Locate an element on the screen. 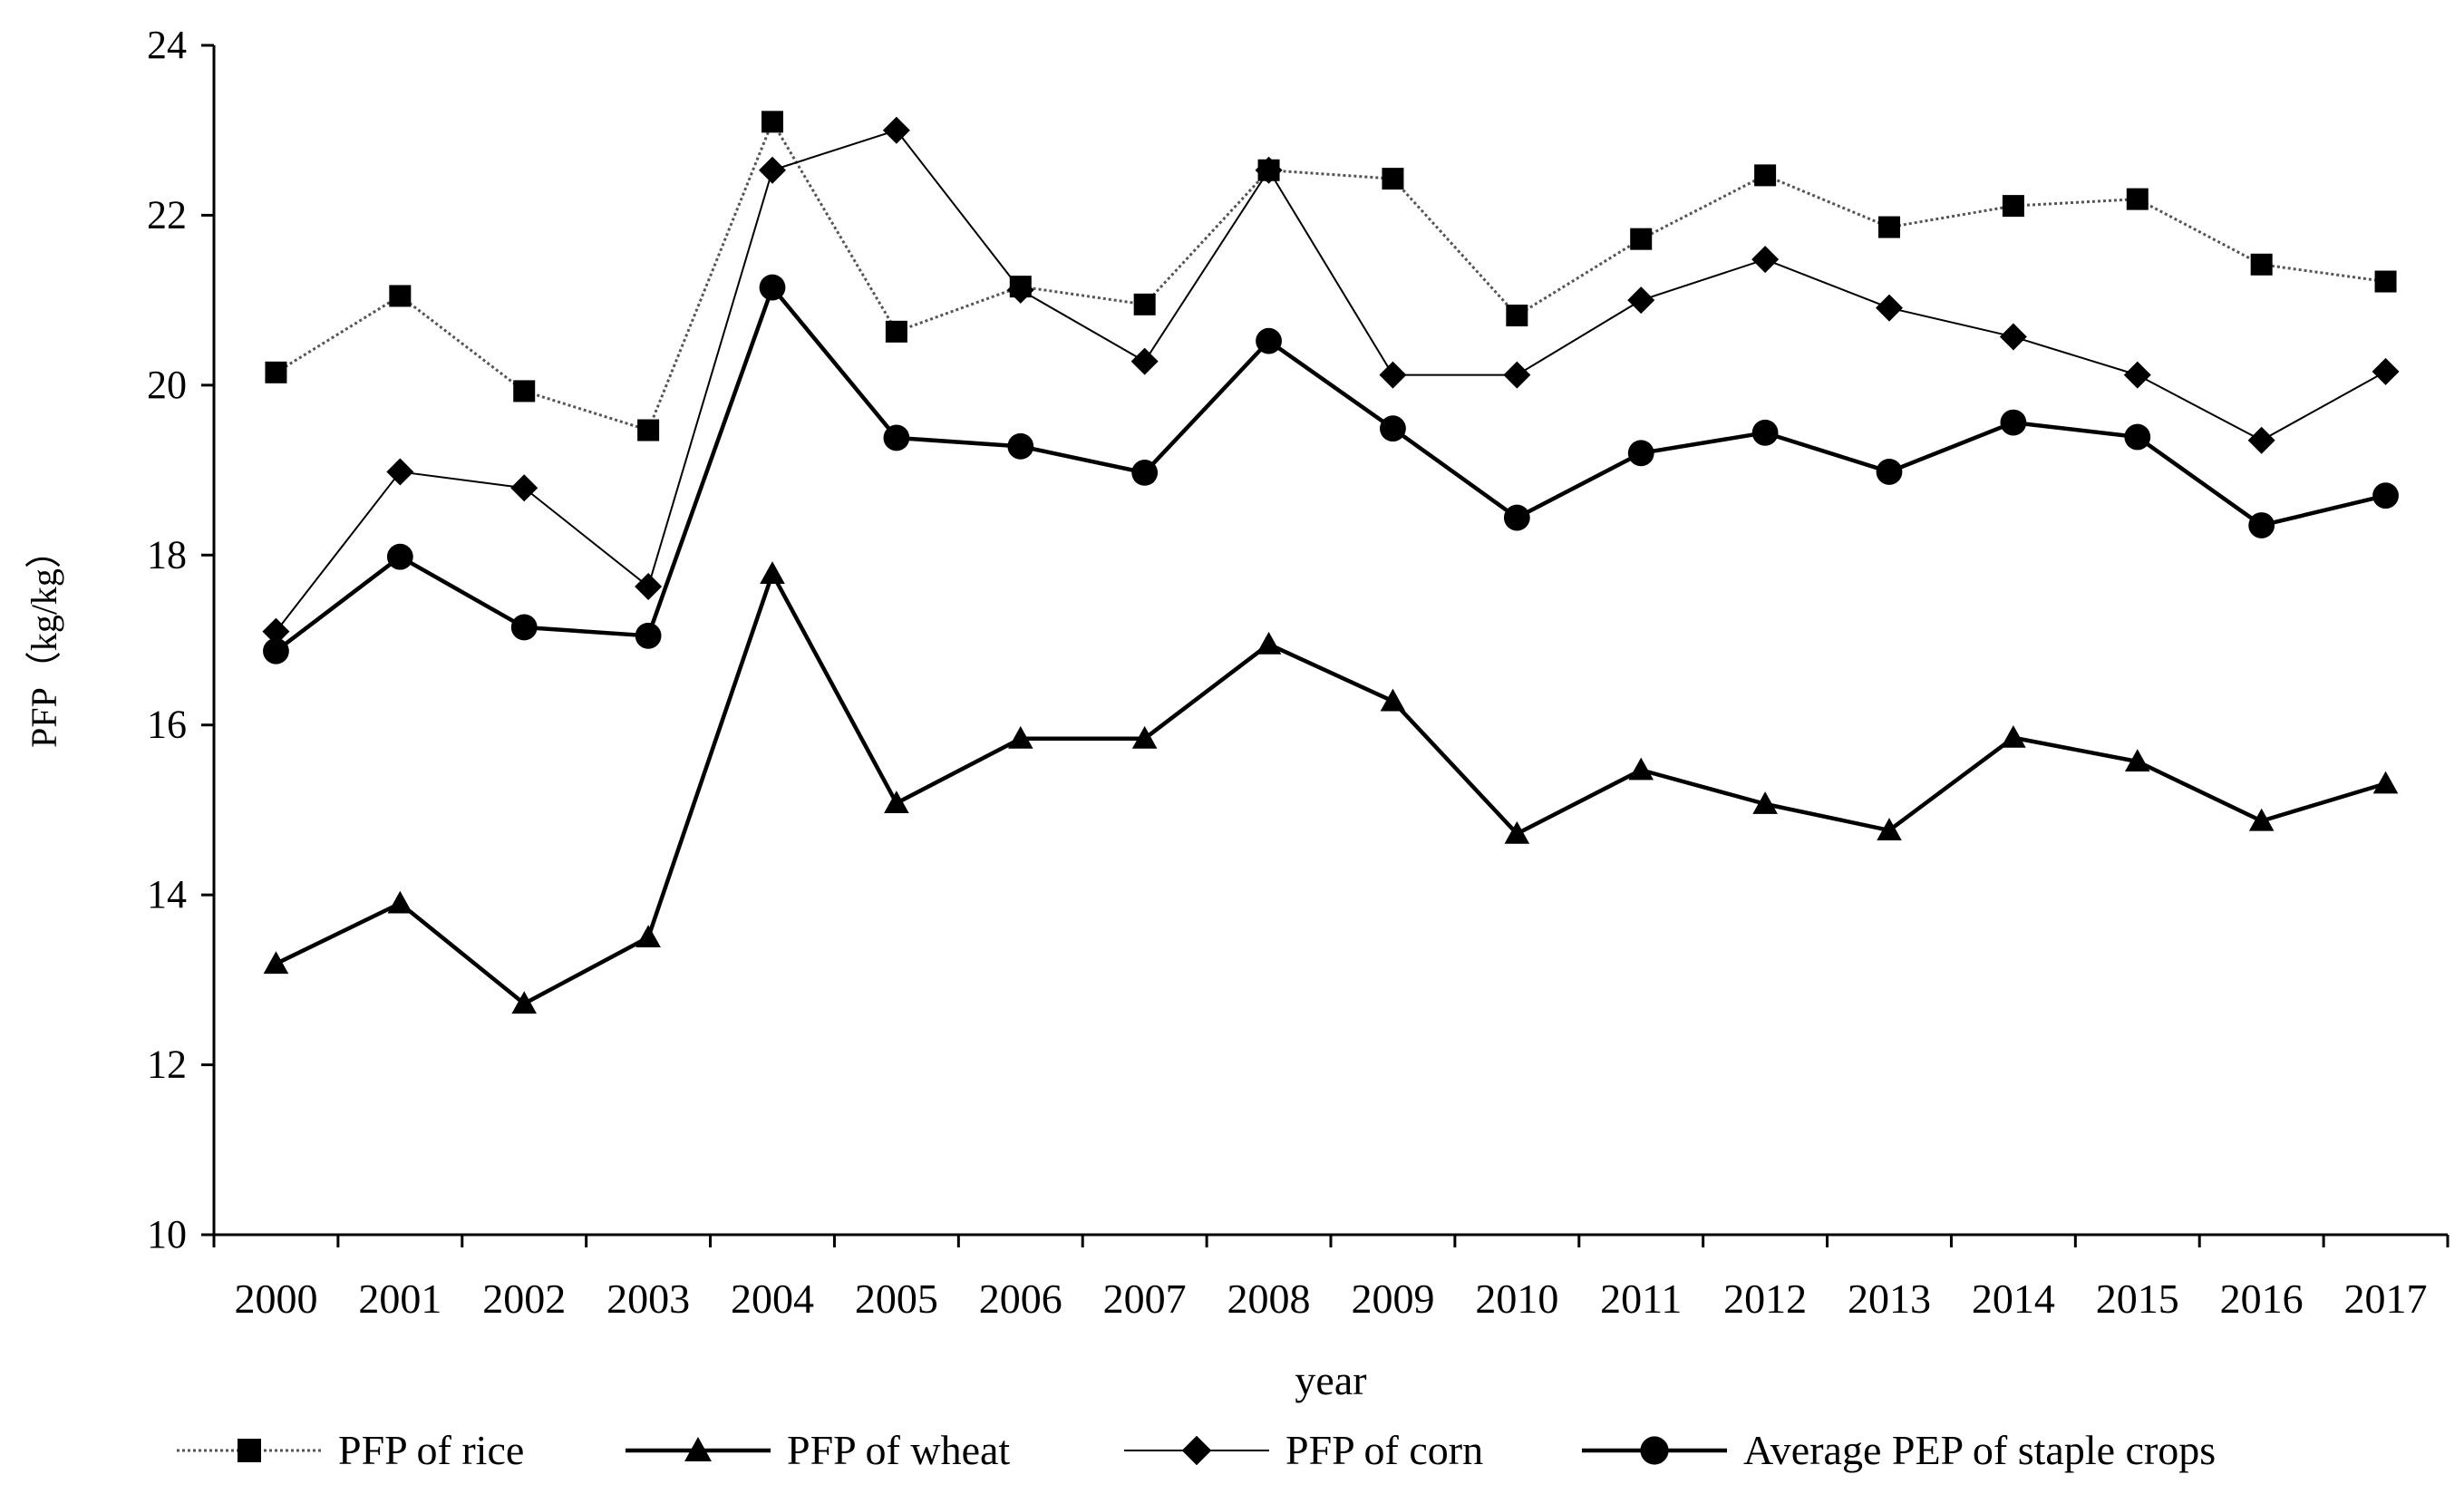  x-tick-label: 2014 is located at coordinates (2013, 1299).